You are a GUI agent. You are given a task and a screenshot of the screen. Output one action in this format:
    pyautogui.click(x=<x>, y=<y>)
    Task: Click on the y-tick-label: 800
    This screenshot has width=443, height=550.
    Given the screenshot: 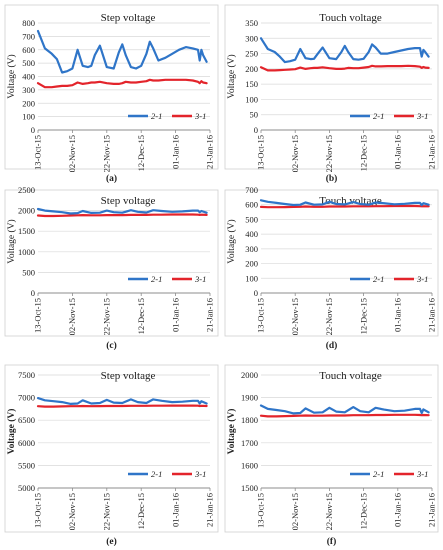 What is the action you would take?
    pyautogui.click(x=28, y=23)
    